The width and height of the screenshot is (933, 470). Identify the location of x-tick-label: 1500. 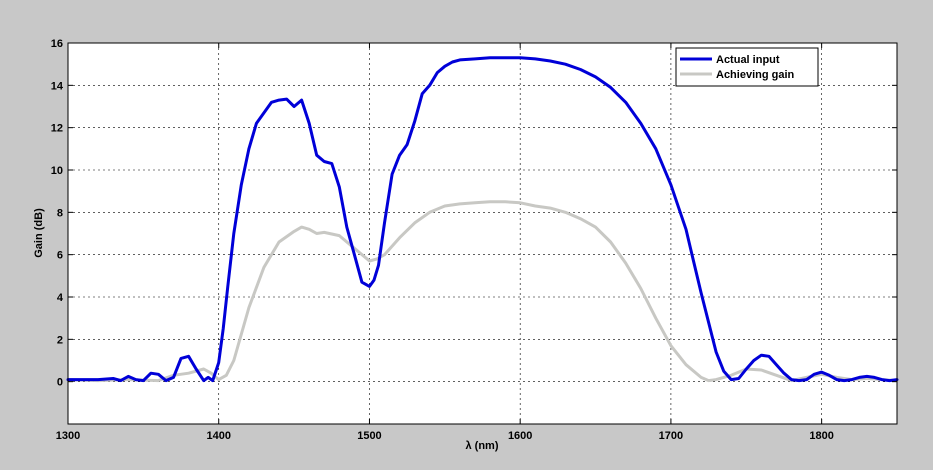
(369, 436).